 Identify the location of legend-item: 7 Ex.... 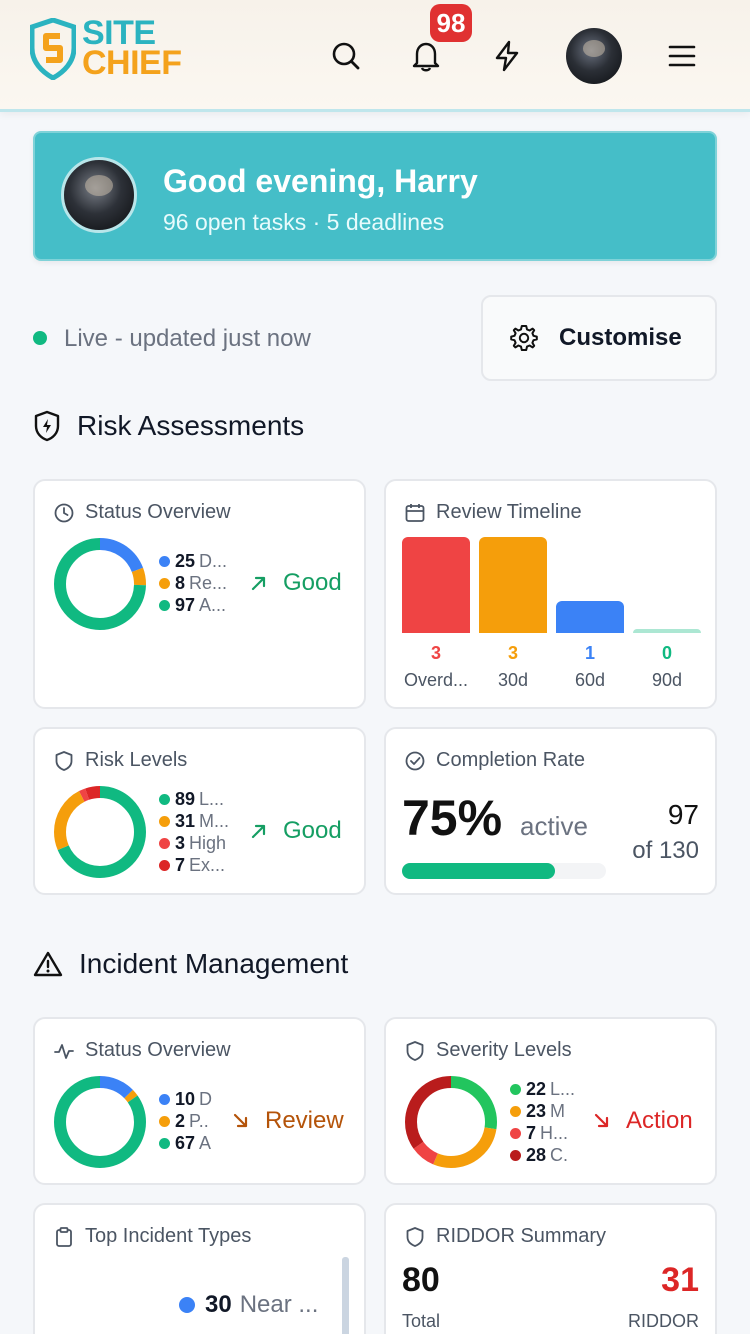
(194, 865).